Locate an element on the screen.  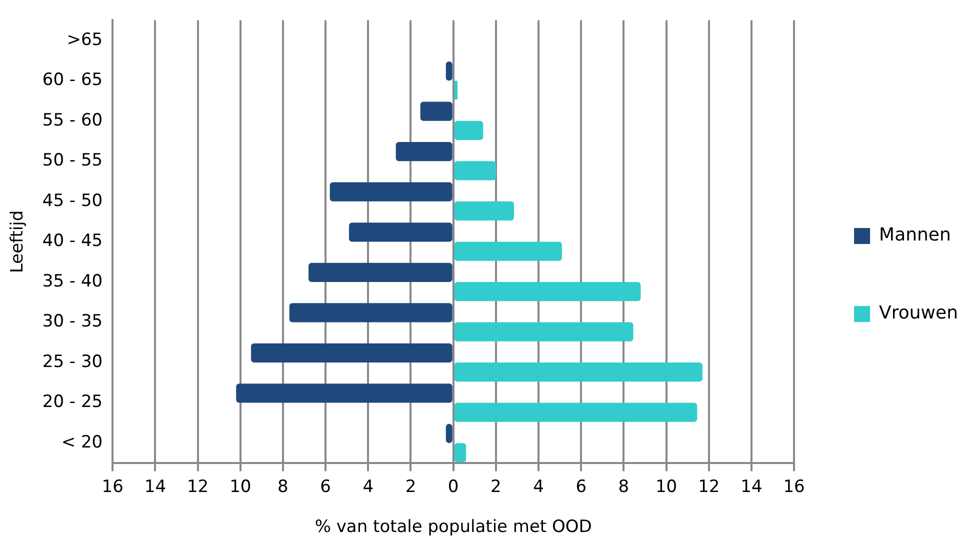
y-axis-title: Leeftijd is located at coordinates (18, 242).